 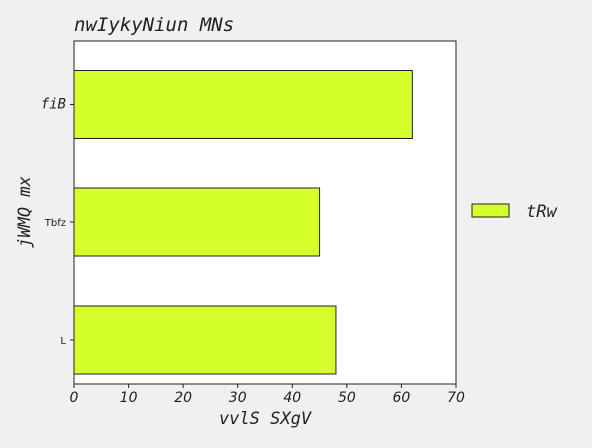 What do you see at coordinates (402, 398) in the screenshot?
I see `x-tick-label: 60` at bounding box center [402, 398].